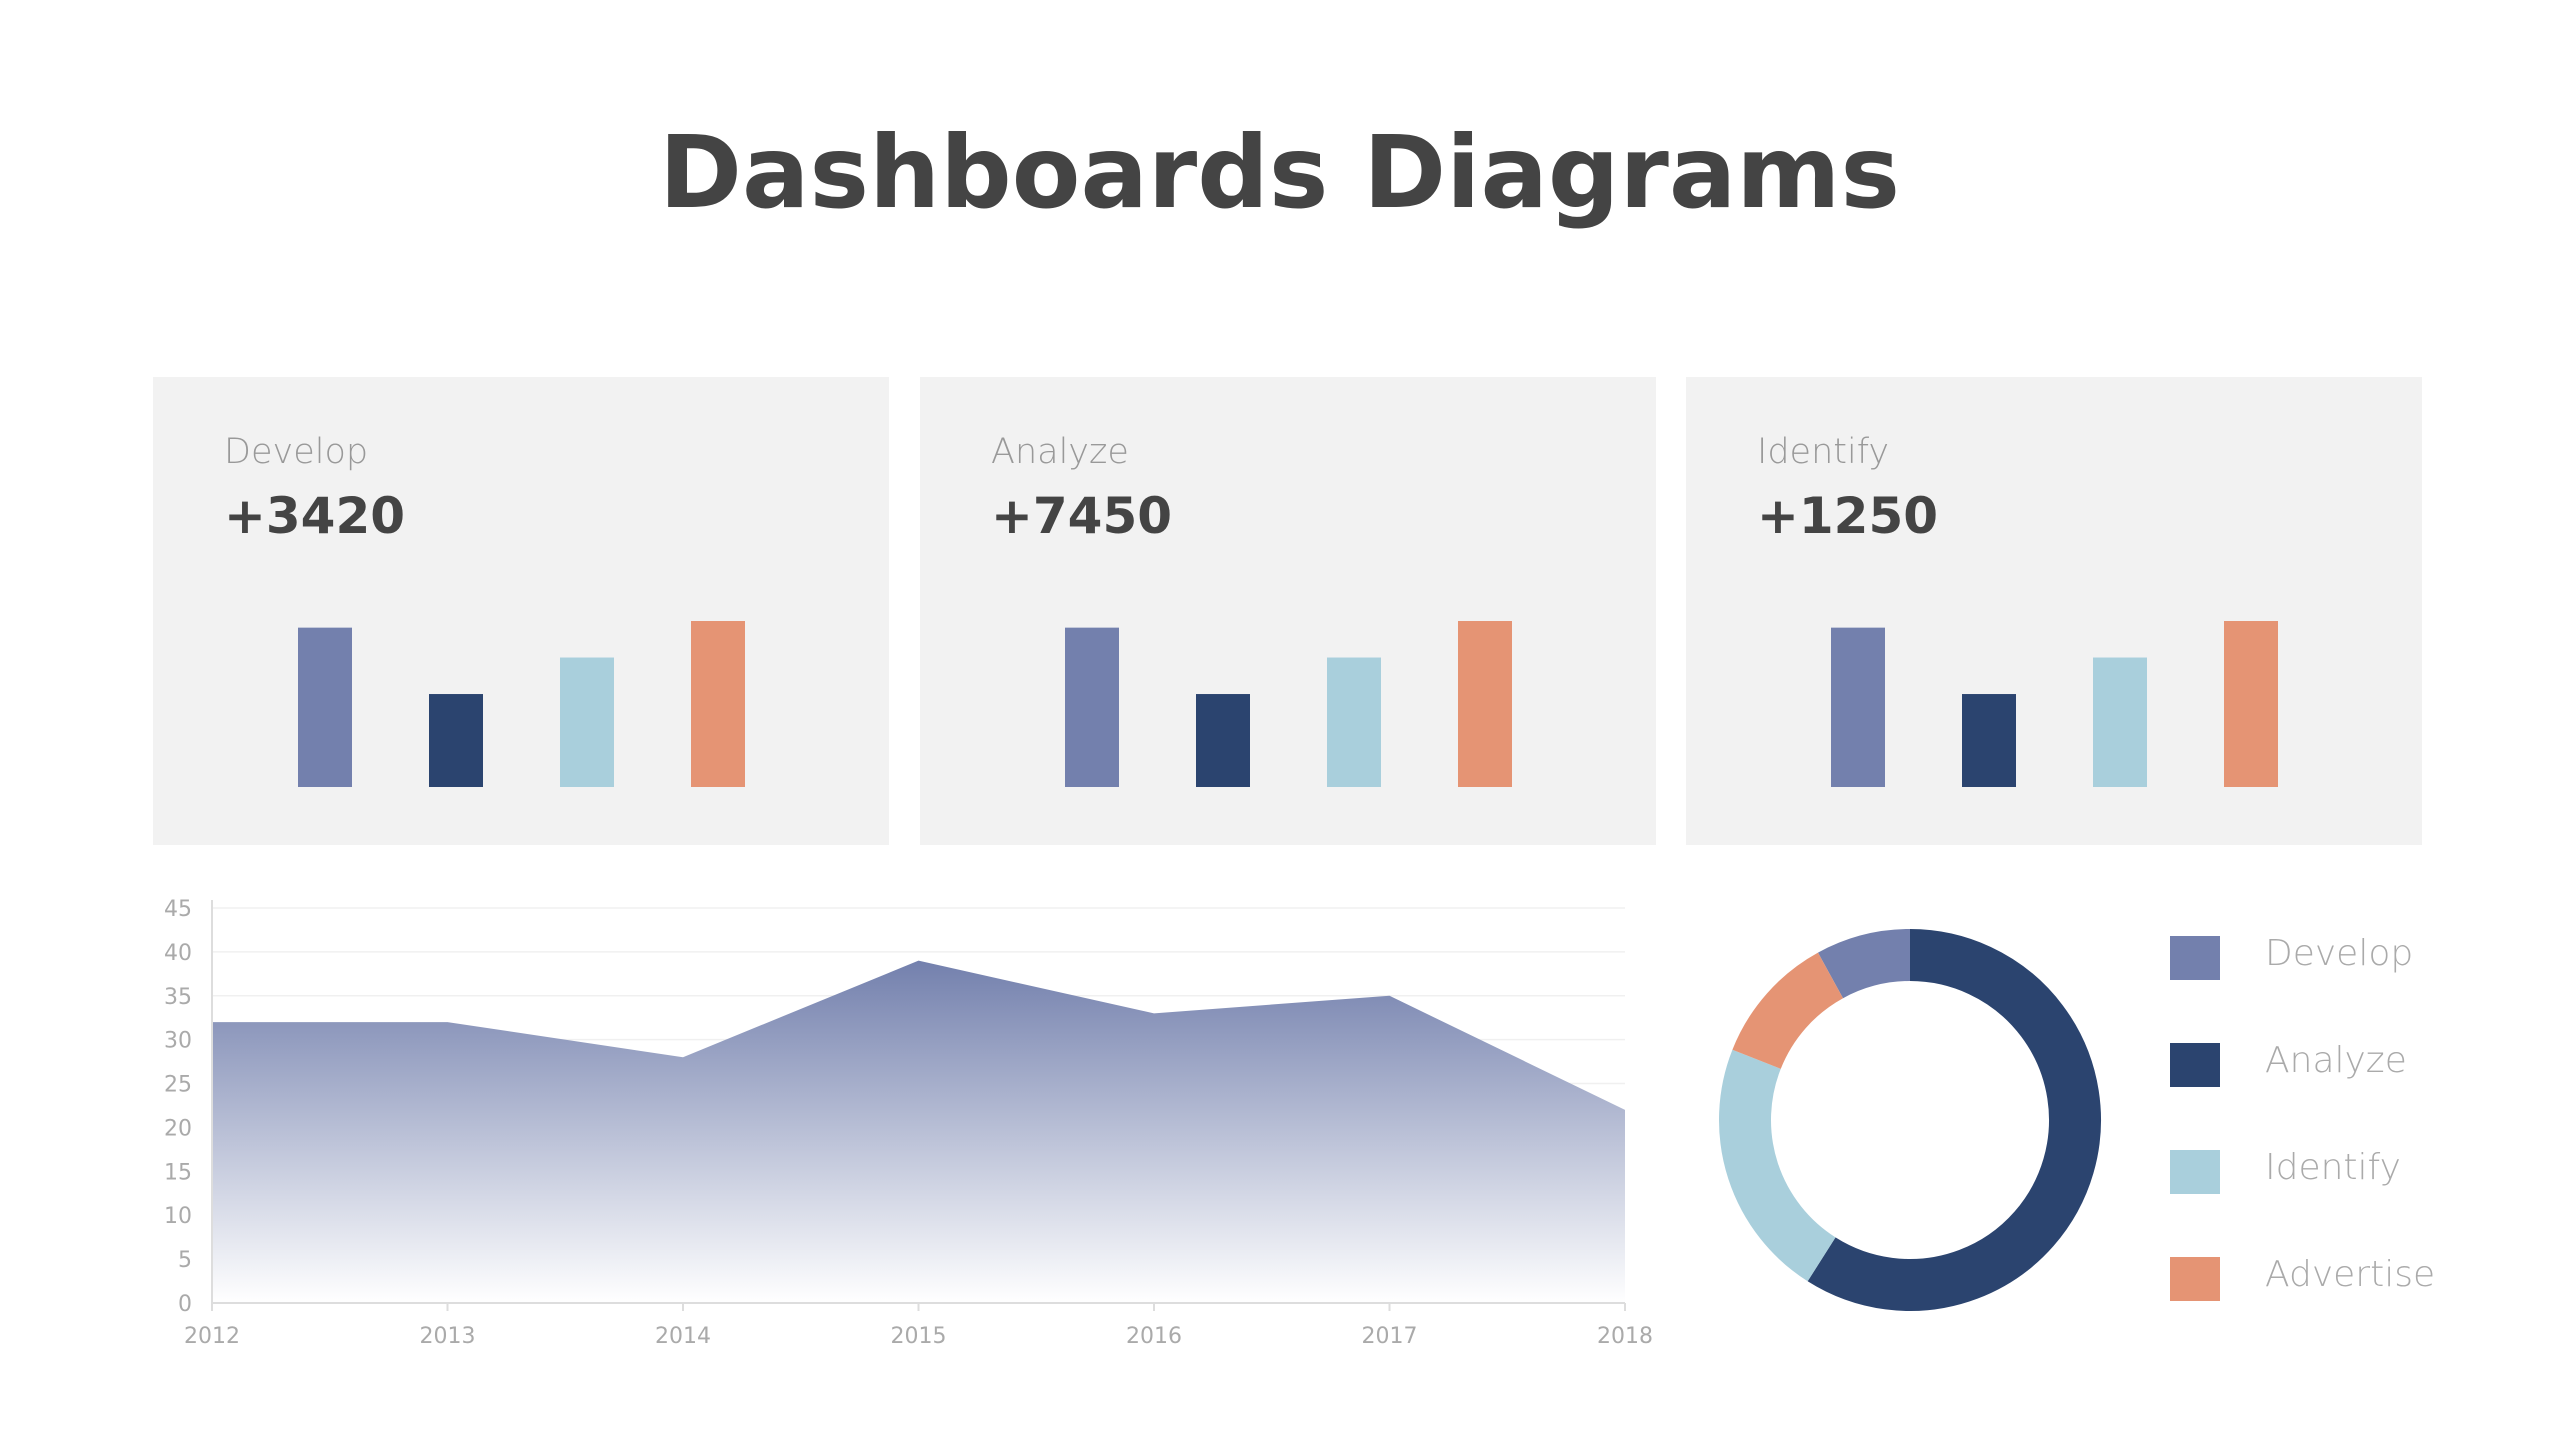 This screenshot has height=1440, width=2559. Describe the element at coordinates (1823, 452) in the screenshot. I see `card-label: Identify` at that location.